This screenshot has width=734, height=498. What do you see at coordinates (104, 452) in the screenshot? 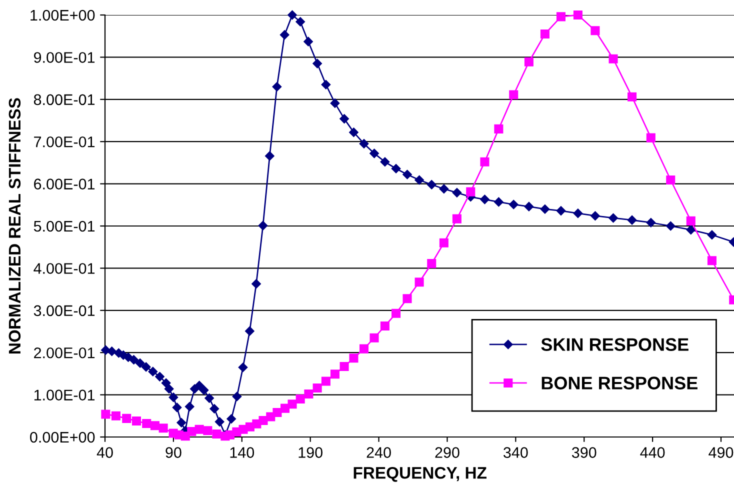
I see `x-tick-label: 40` at bounding box center [104, 452].